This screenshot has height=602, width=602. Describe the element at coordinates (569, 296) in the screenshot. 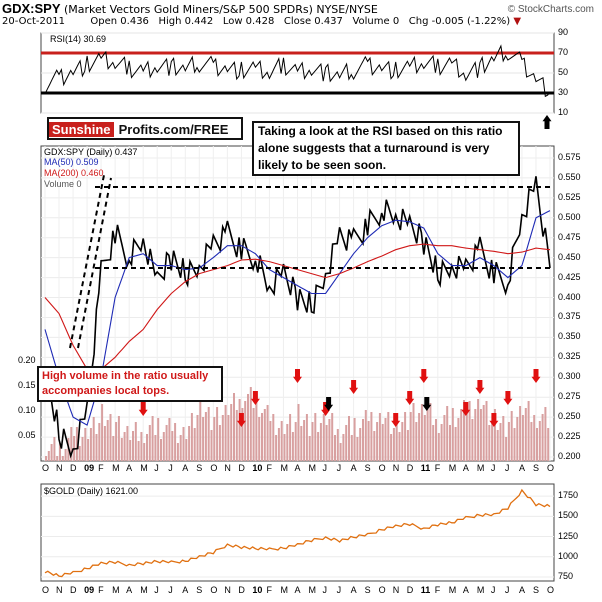

I see `price-y-tick: 0.400` at that location.